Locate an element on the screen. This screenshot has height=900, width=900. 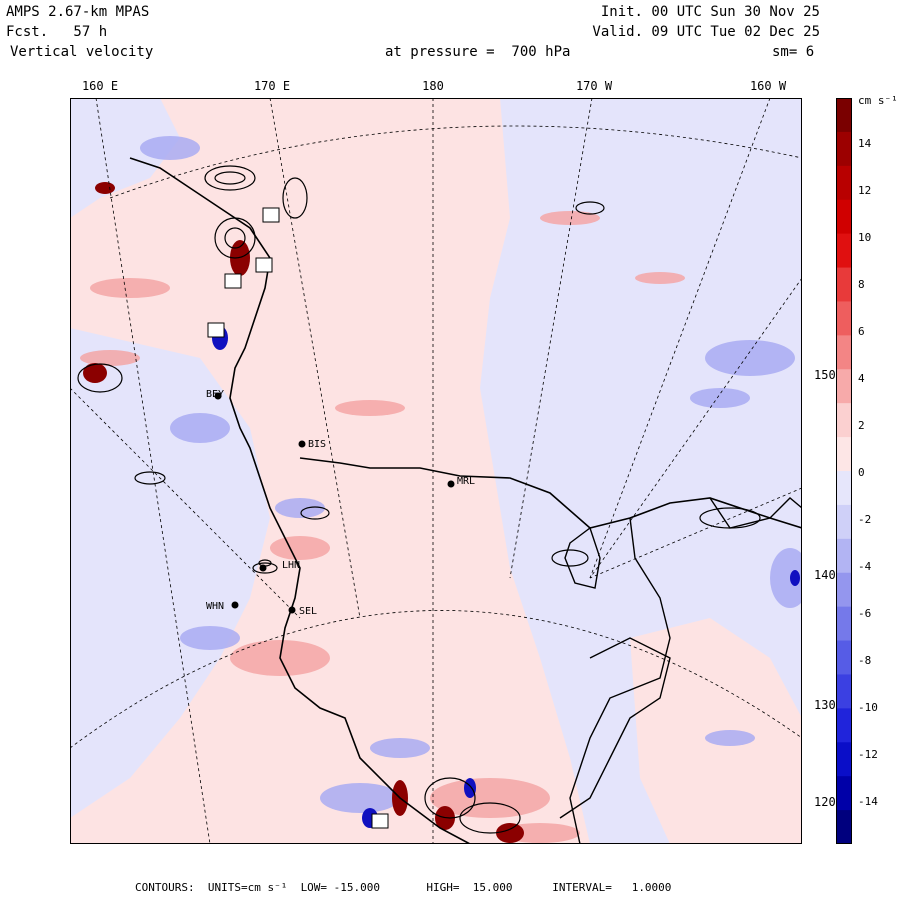
colorbar-tick-label: -10 is located at coordinates (868, 707).